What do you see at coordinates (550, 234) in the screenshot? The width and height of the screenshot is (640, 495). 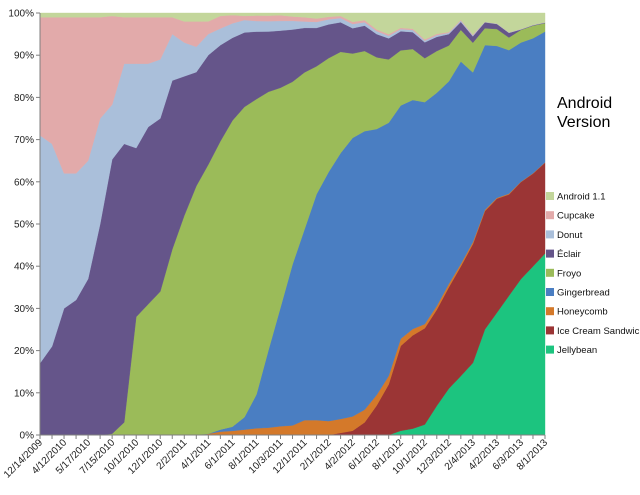 I see `legend-swatch-donut` at bounding box center [550, 234].